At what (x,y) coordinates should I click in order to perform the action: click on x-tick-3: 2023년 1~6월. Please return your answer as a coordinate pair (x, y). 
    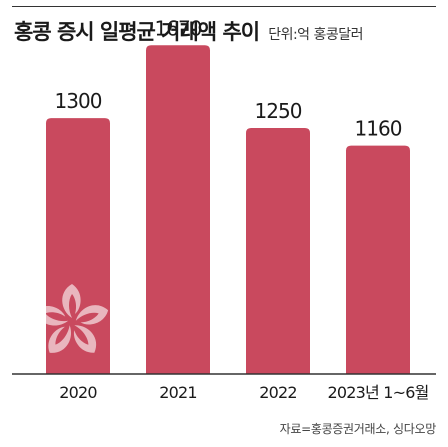
    Looking at the image, I should click on (377, 392).